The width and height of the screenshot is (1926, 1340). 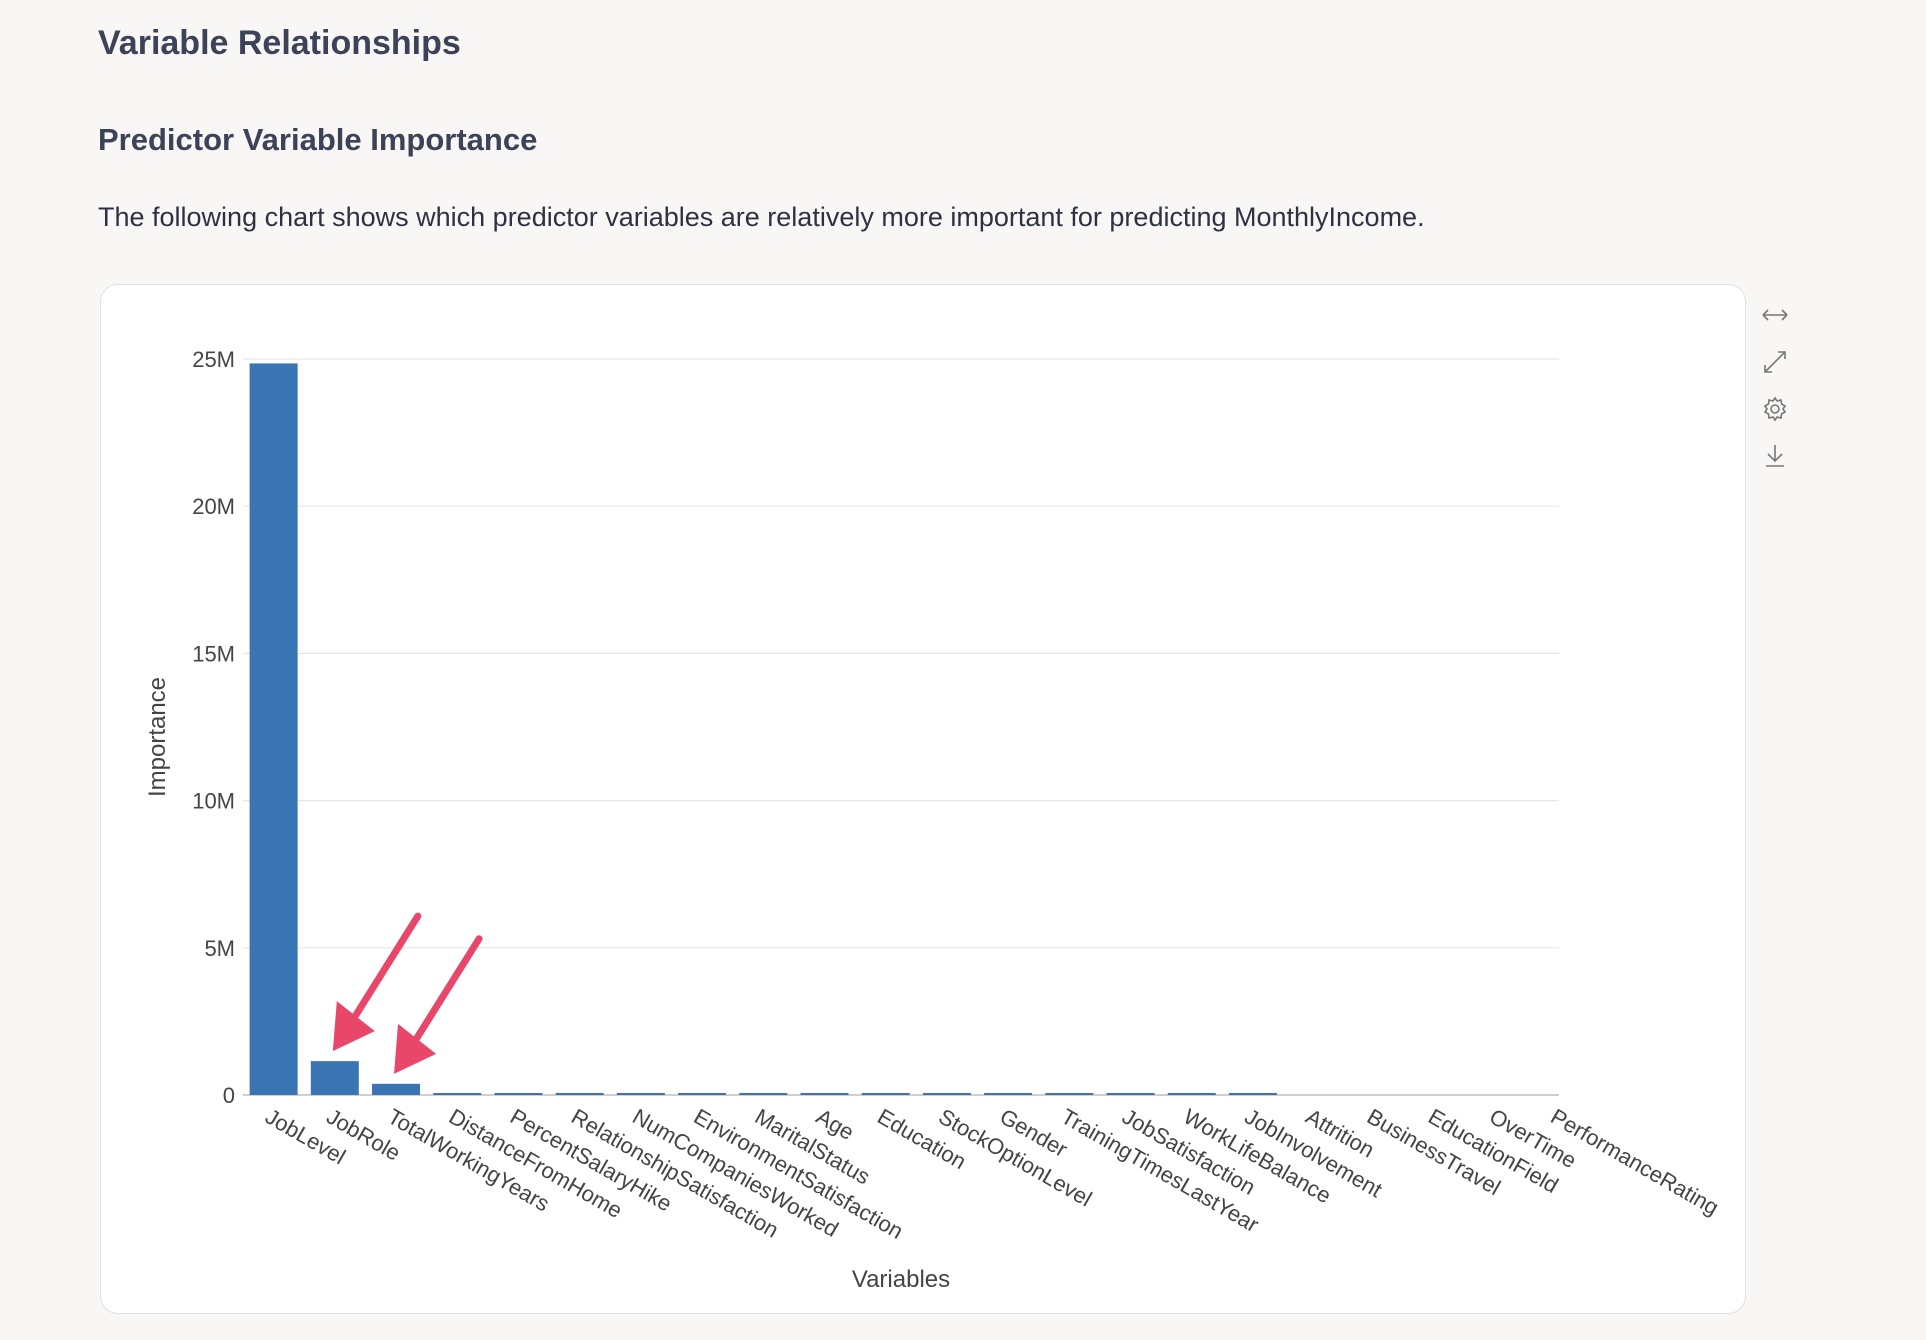 What do you see at coordinates (1008, 1094) in the screenshot?
I see `bar-Gender` at bounding box center [1008, 1094].